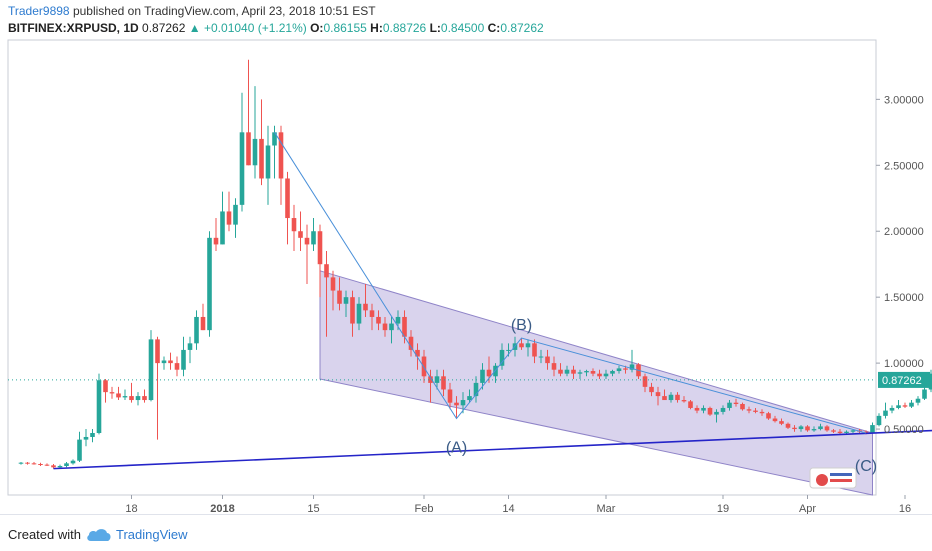 The height and width of the screenshot is (551, 932). Describe the element at coordinates (606, 508) in the screenshot. I see `x-tick-label: Mar` at that location.